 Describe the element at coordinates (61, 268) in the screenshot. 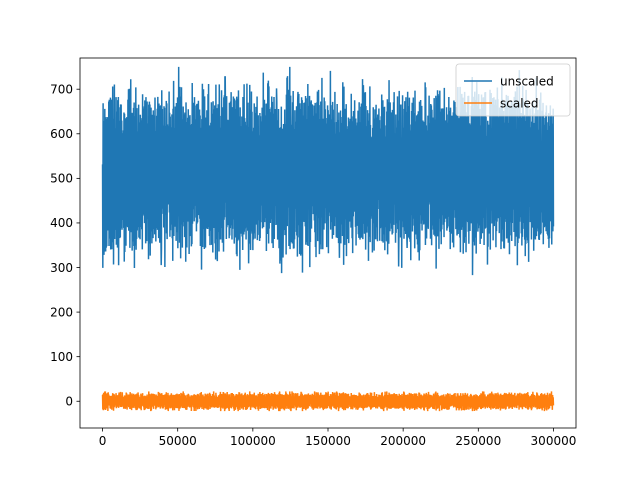

I see `y-tick-label: 300` at that location.